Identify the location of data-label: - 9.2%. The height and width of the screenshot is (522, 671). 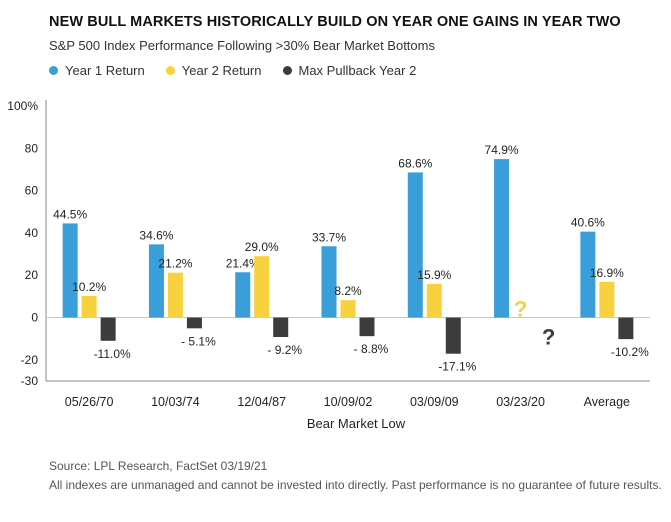
(284, 350).